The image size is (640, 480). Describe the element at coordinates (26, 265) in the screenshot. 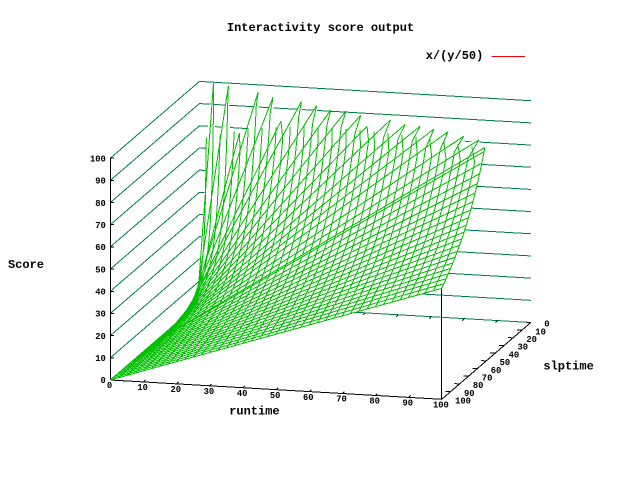

I see `svg-text: Score` at that location.